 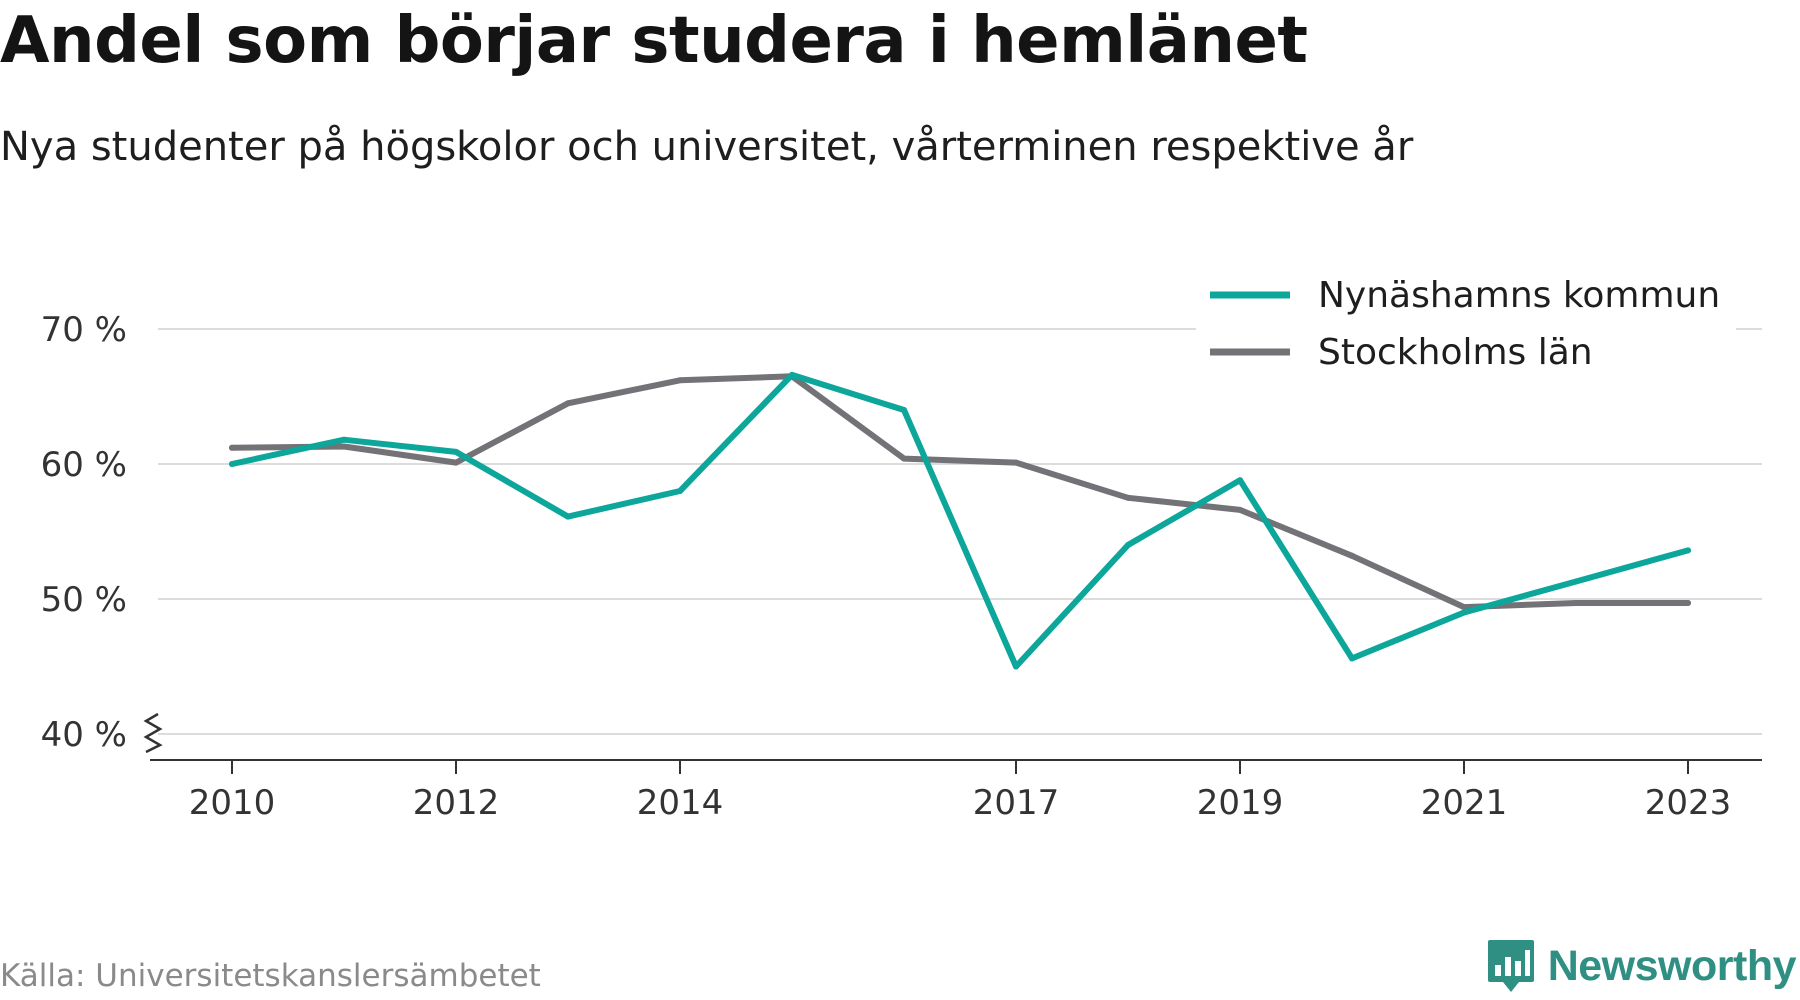 I want to click on data-point-0-2010, so click(x=232, y=464).